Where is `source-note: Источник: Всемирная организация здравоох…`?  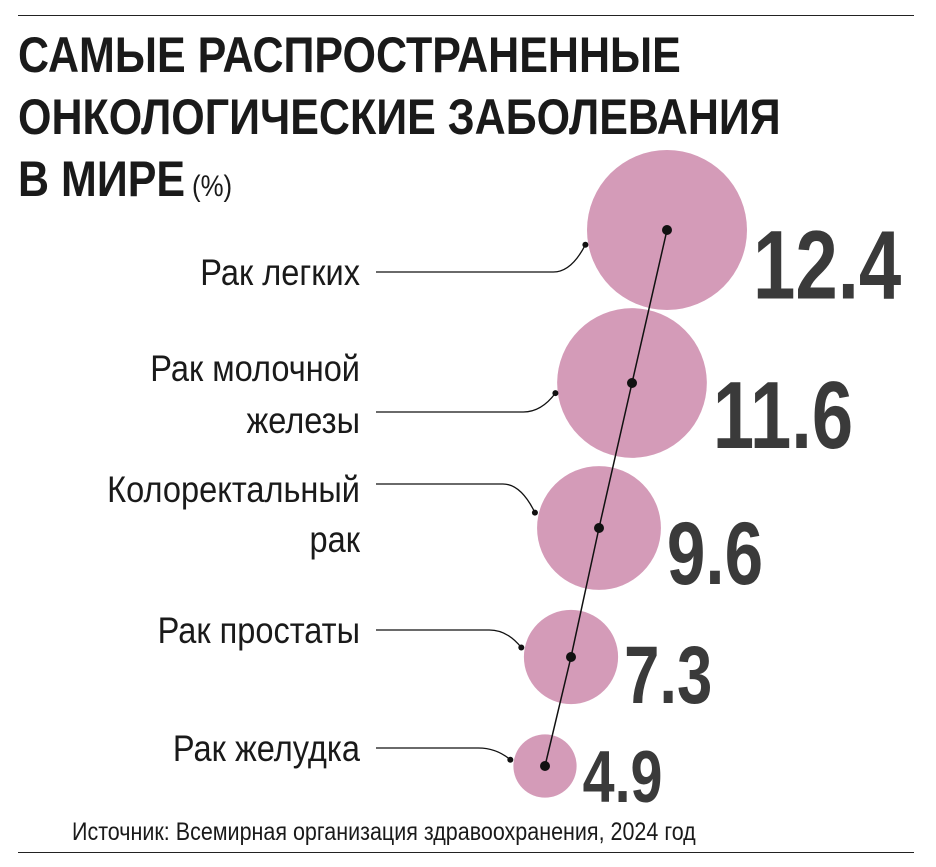 source-note: Источник: Всемирная организация здравоох… is located at coordinates (384, 832).